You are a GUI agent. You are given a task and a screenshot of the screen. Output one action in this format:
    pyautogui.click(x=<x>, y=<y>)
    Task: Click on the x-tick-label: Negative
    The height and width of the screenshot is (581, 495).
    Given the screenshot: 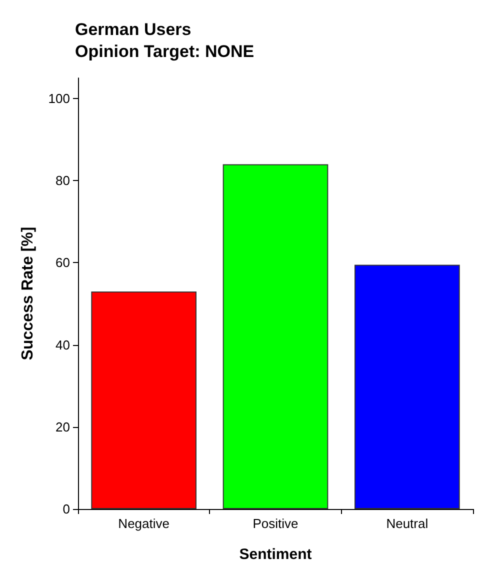 What is the action you would take?
    pyautogui.click(x=144, y=523)
    